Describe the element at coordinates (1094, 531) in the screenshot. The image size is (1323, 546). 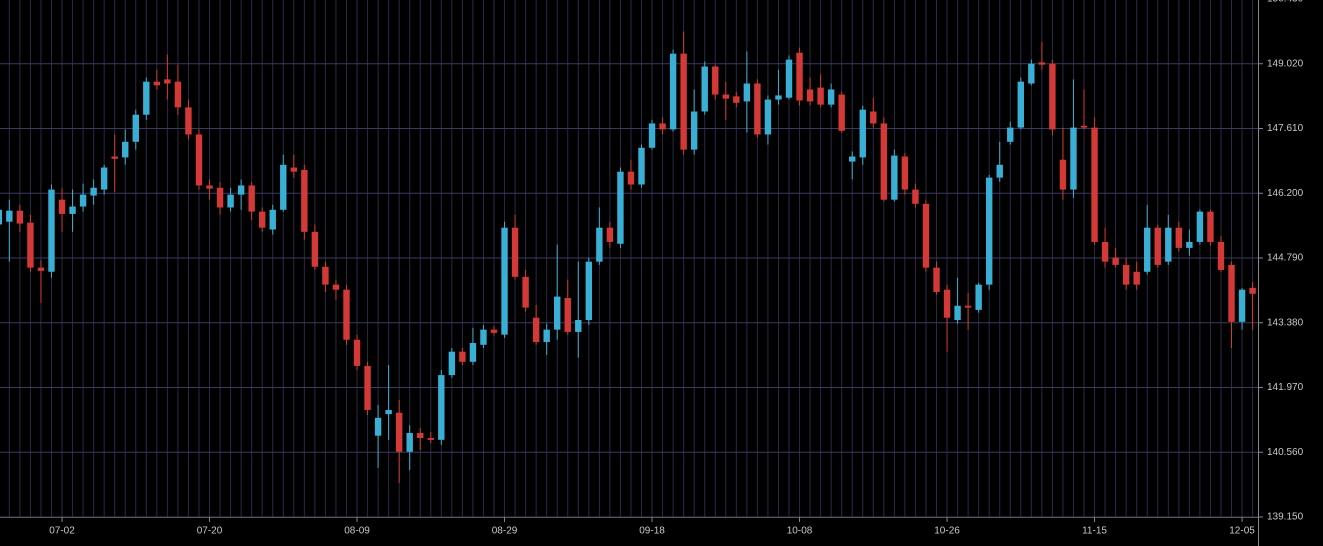
I see `x-tick-label: 11-15` at that location.